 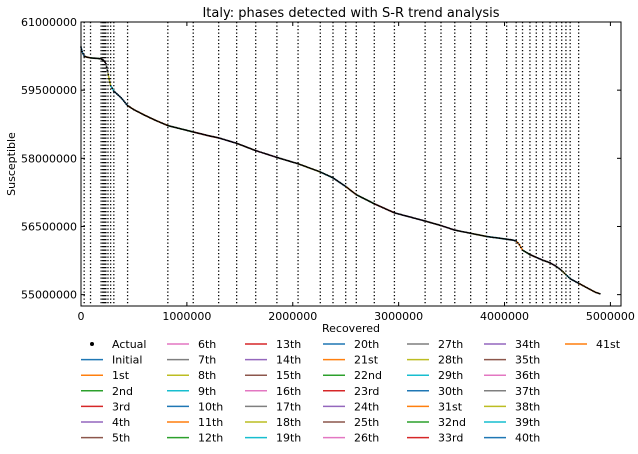 What do you see at coordinates (366, 391) in the screenshot?
I see `legend-entry: 23rd` at bounding box center [366, 391].